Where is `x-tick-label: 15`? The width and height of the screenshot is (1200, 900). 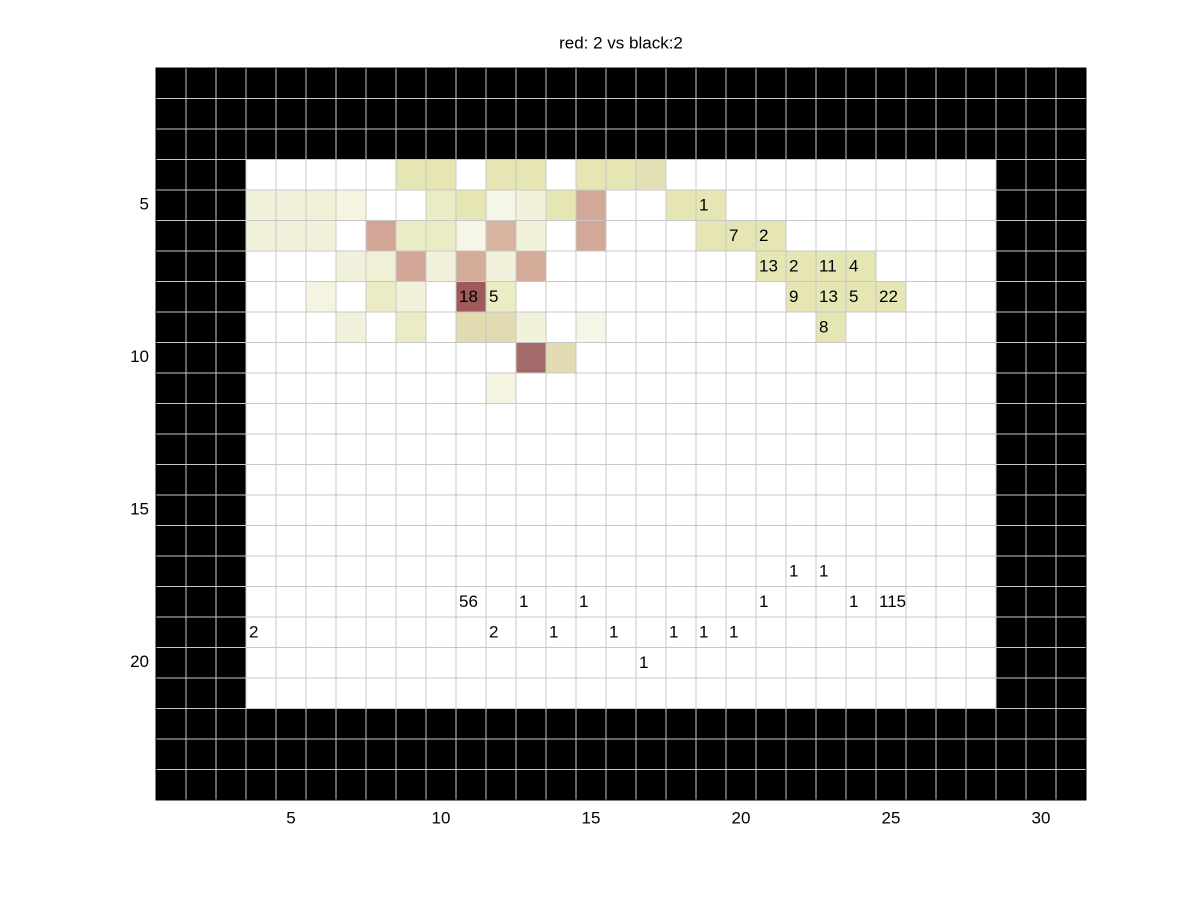 x-tick-label: 15 is located at coordinates (591, 817).